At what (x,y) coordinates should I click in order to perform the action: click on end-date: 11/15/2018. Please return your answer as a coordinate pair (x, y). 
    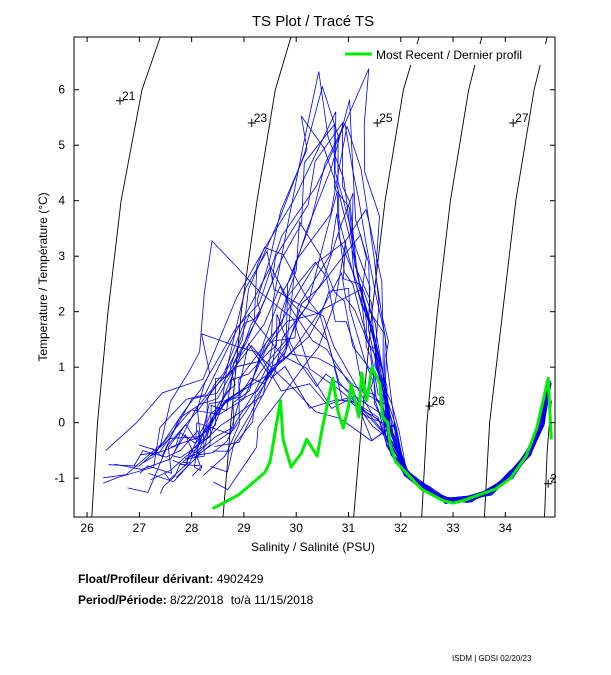
    Looking at the image, I should click on (284, 600).